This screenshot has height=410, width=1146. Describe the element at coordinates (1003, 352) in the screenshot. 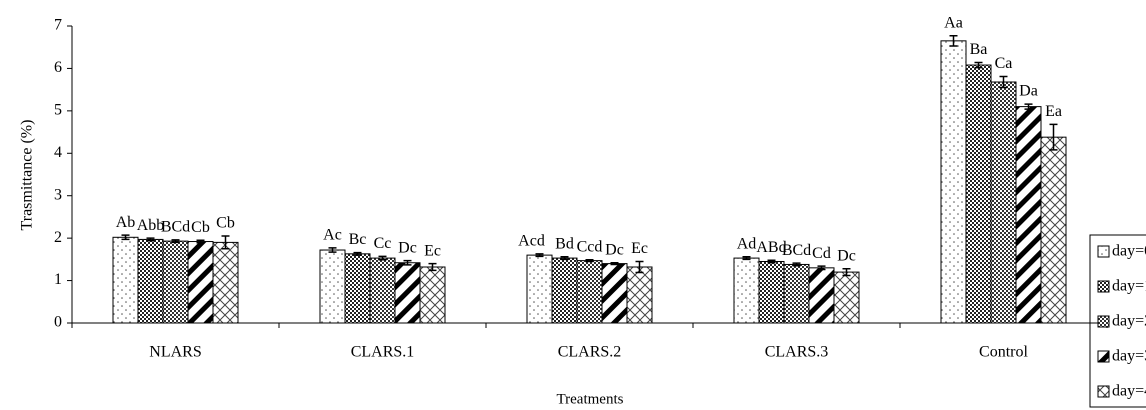

I see `x-tick-label: Control` at that location.